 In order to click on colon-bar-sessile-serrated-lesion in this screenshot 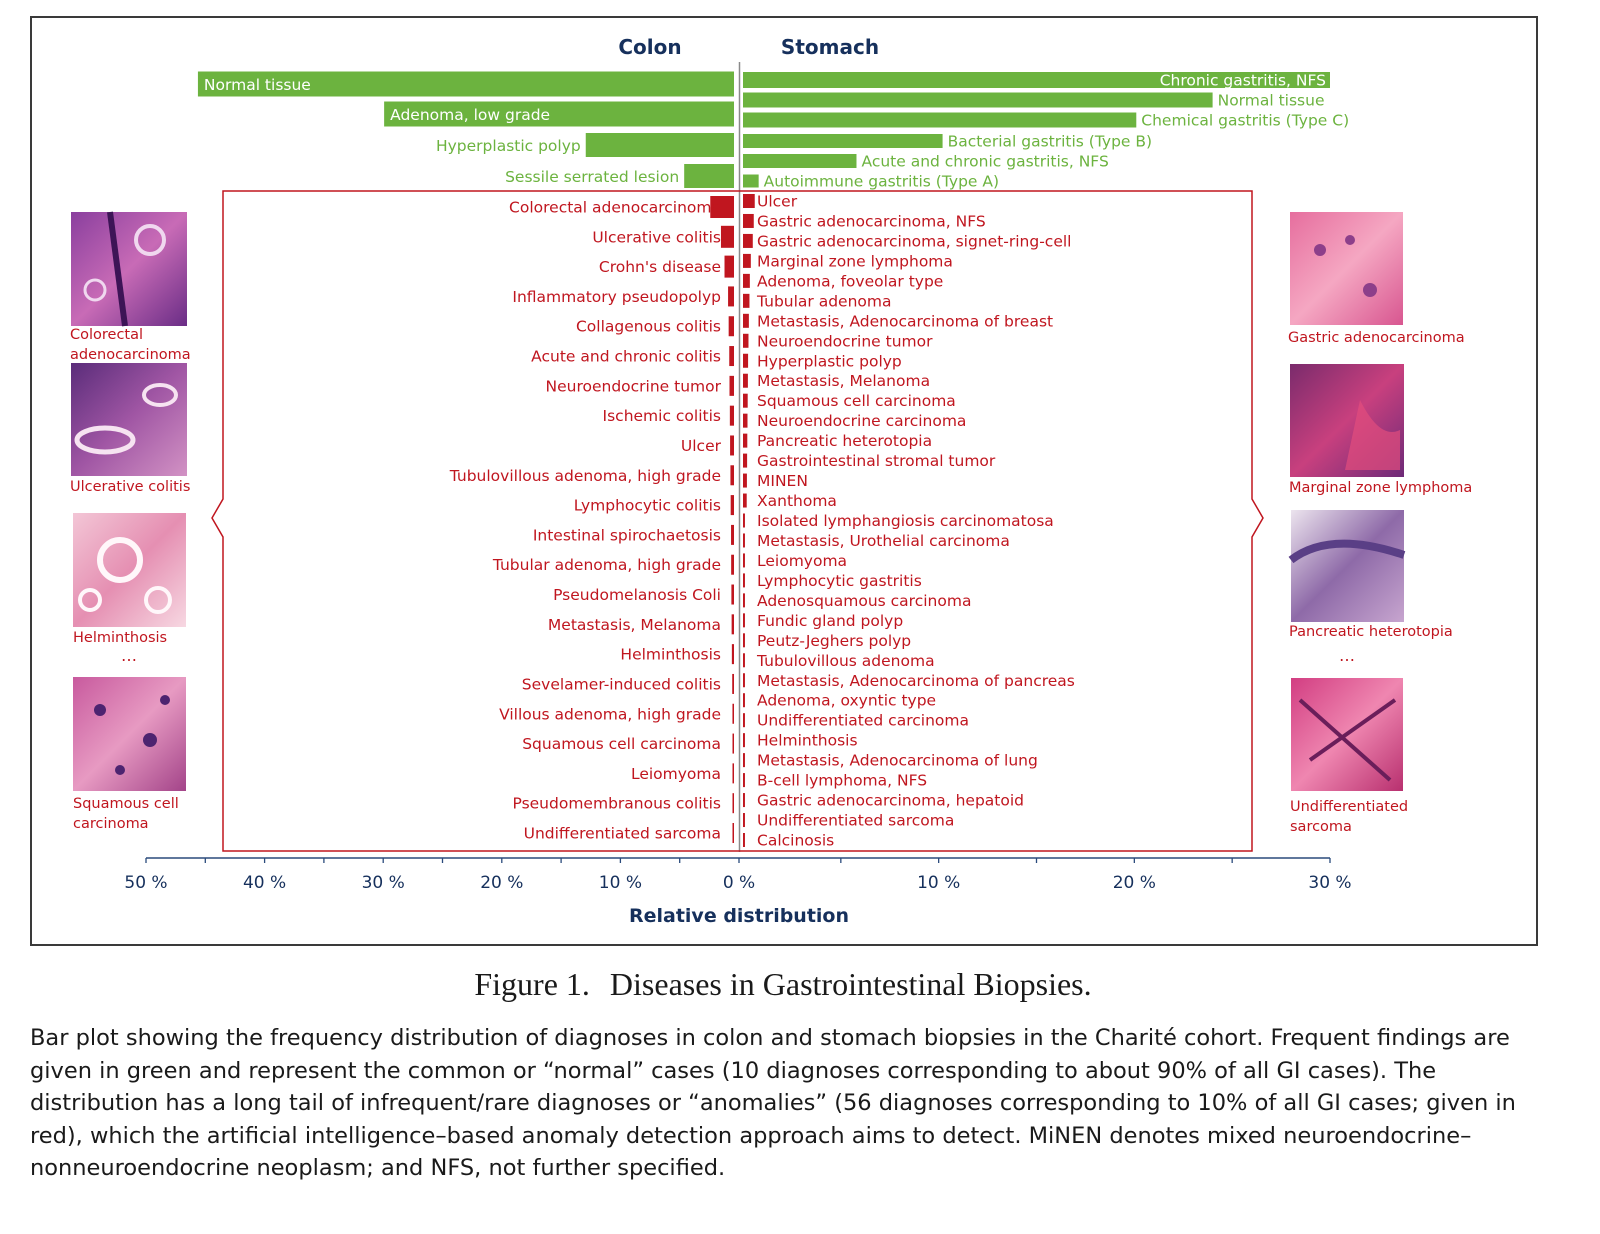, I will do `click(709, 176)`.